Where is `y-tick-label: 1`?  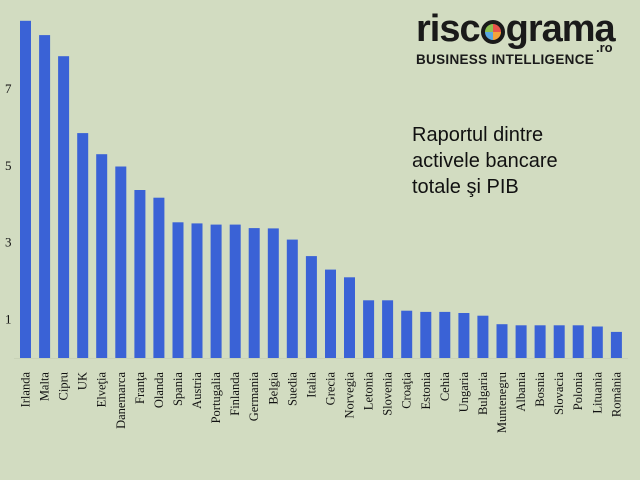 y-tick-label: 1 is located at coordinates (8, 319).